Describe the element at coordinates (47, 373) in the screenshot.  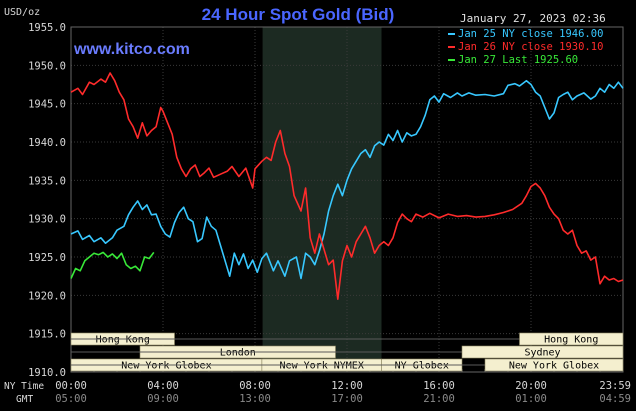
I see `y-tick-label: 1910.0` at that location.